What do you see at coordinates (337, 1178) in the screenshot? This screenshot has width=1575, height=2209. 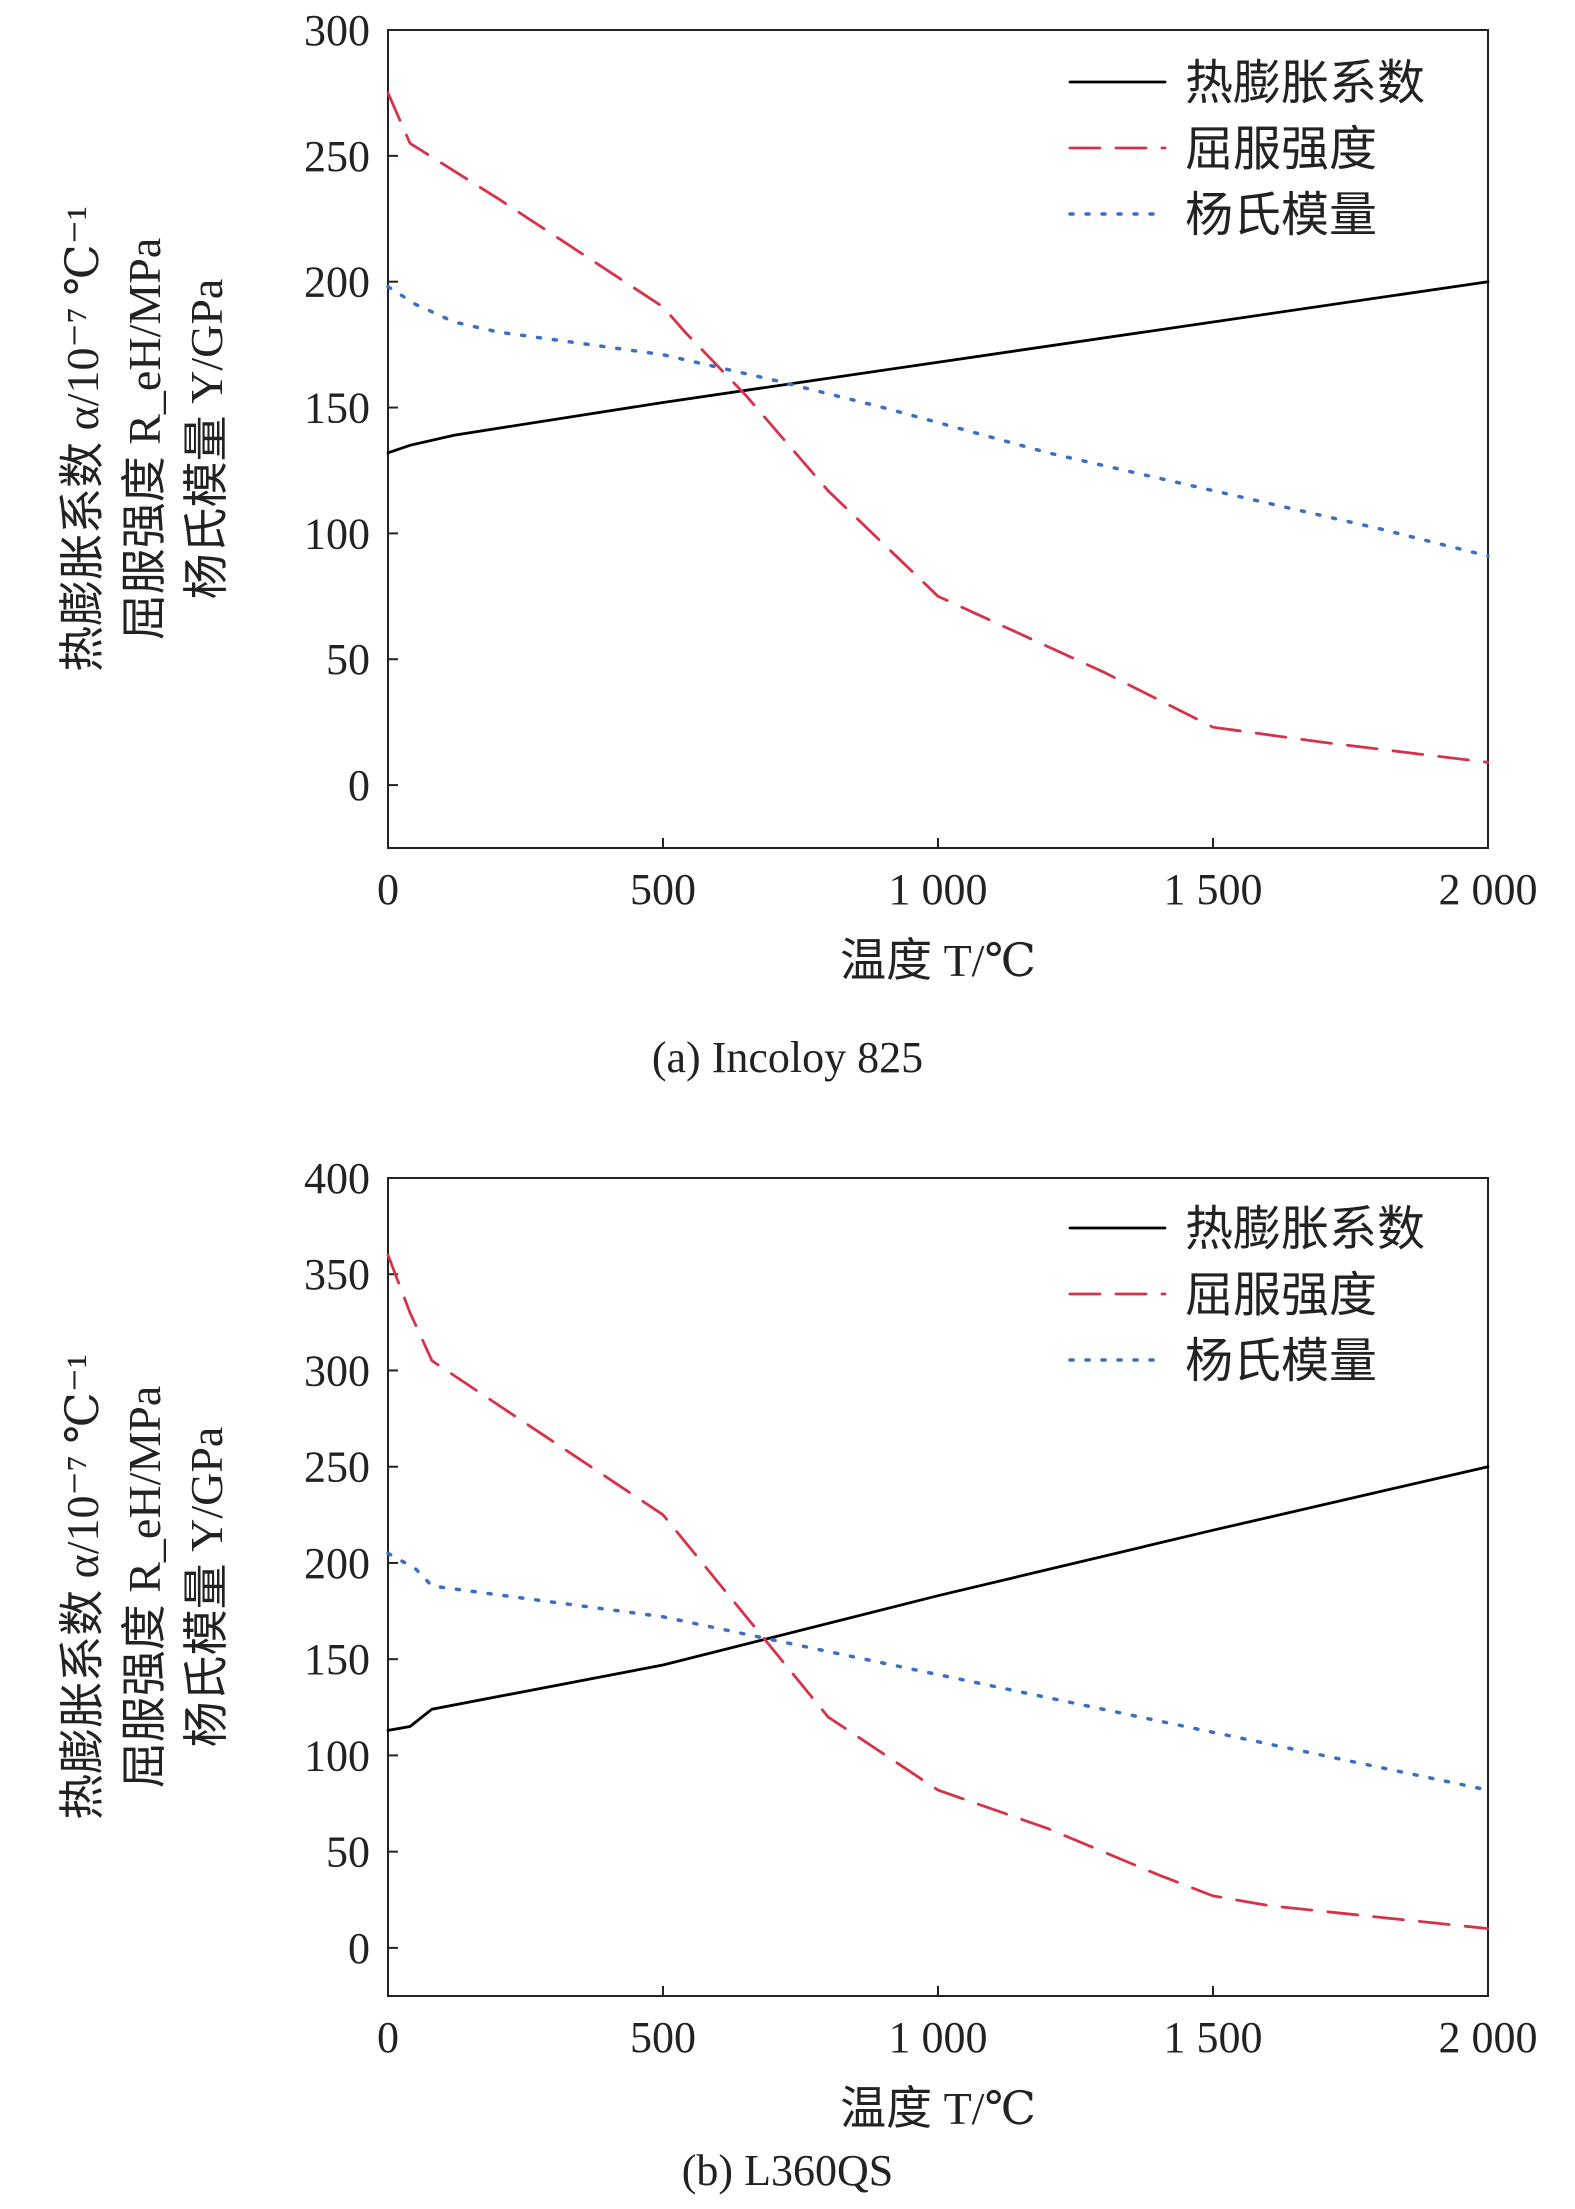 I see `y-tick-label: 400` at bounding box center [337, 1178].